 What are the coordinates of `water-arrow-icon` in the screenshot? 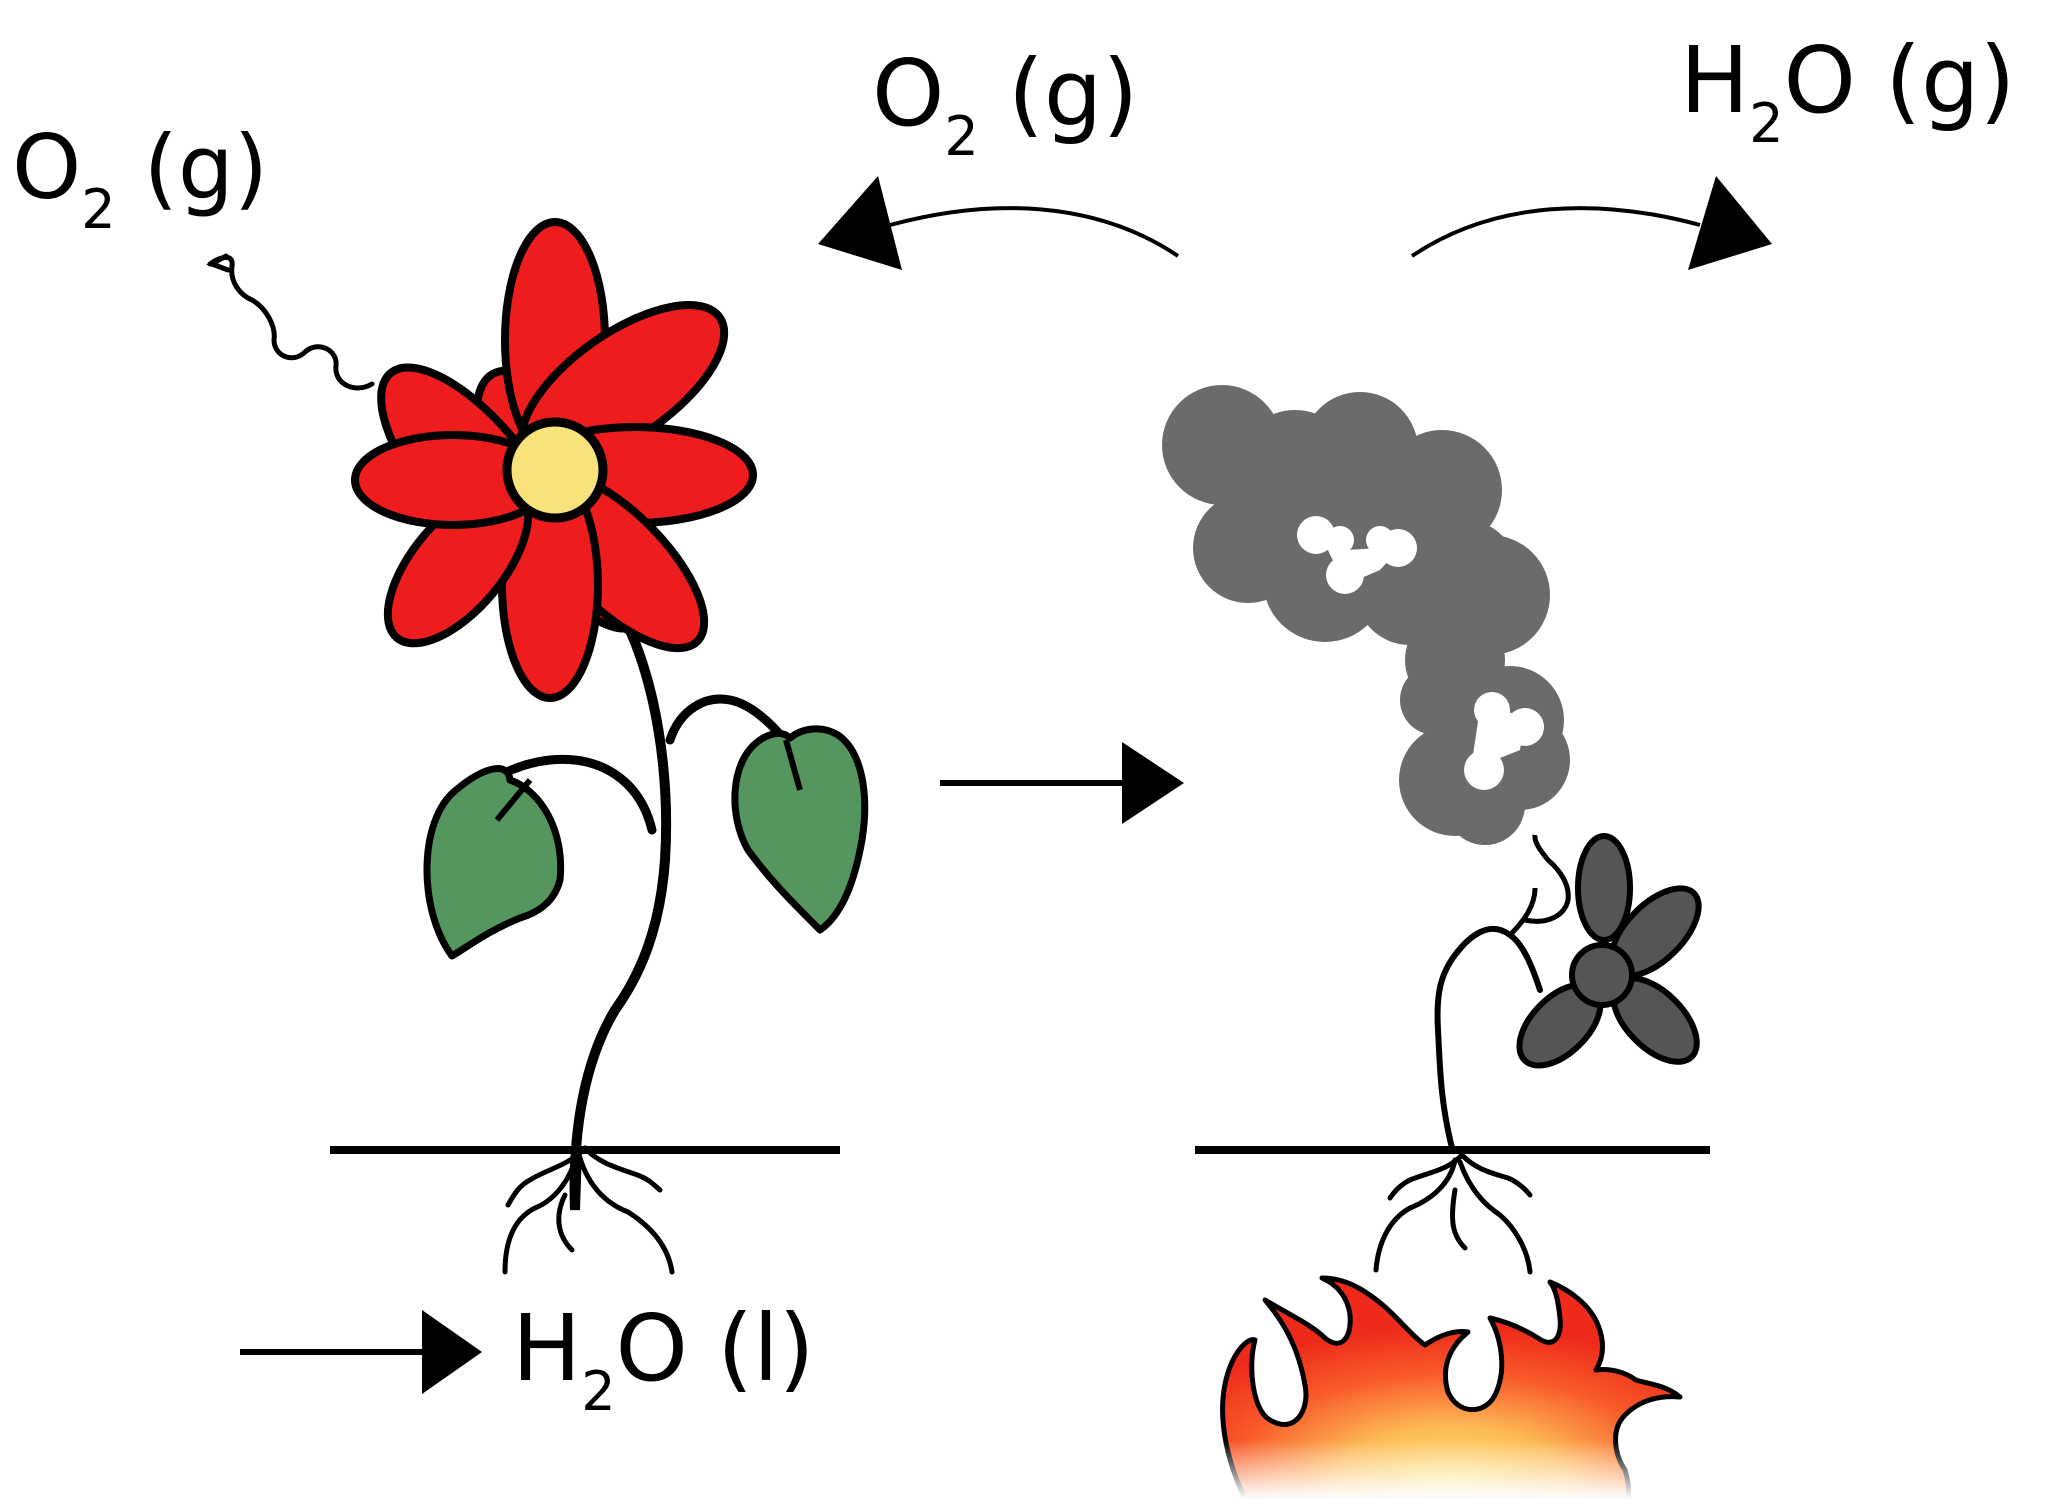 It's located at (361, 1352).